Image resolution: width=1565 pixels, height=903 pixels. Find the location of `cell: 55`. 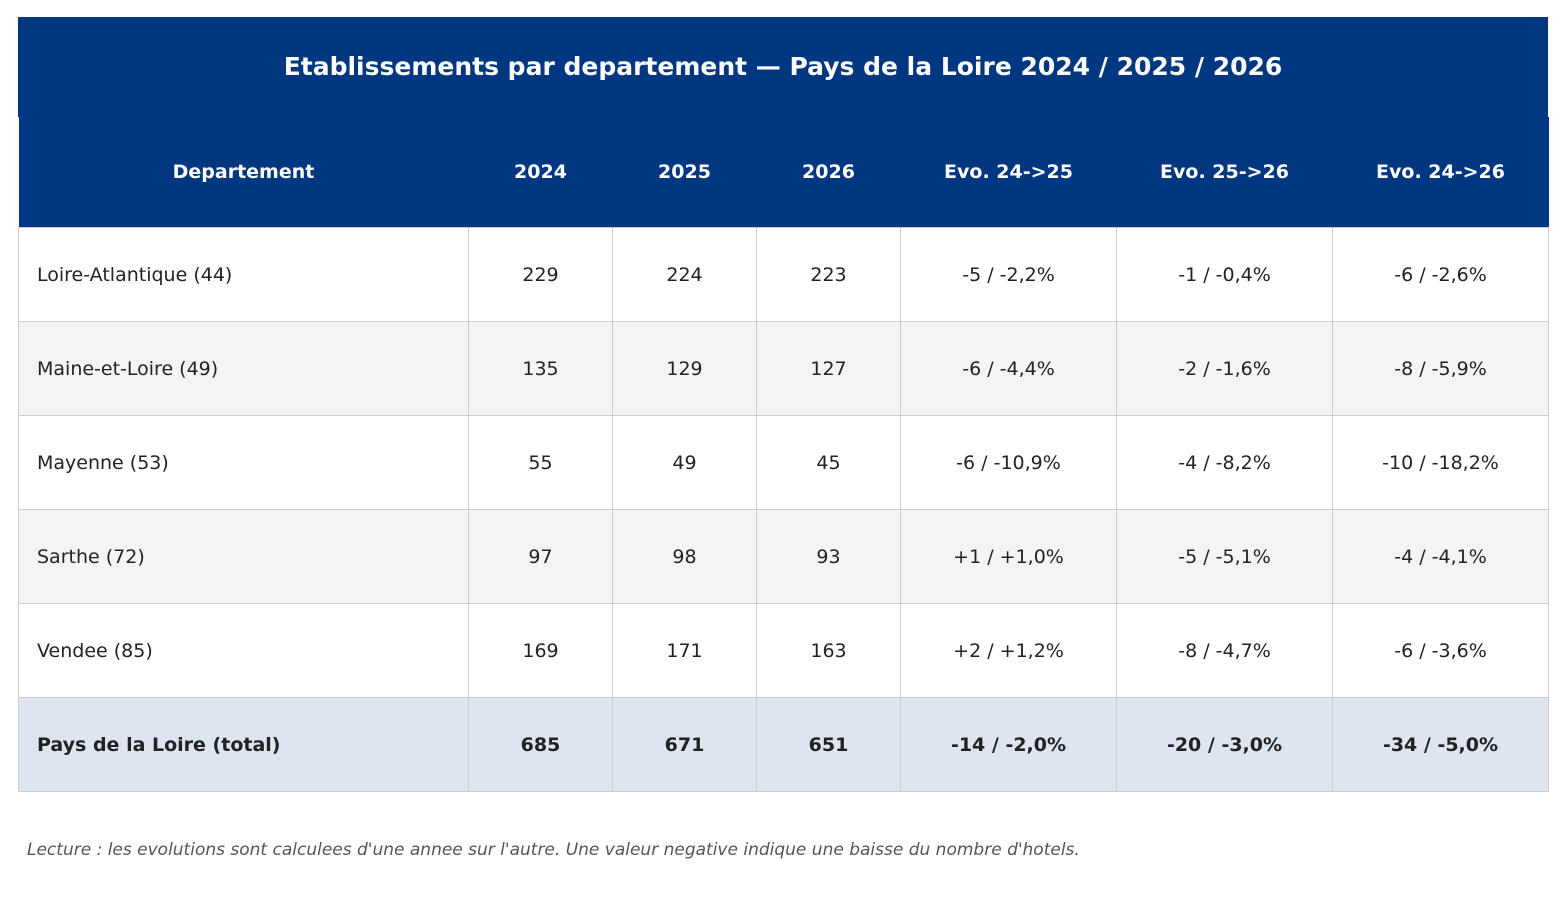

cell: 55 is located at coordinates (540, 462).